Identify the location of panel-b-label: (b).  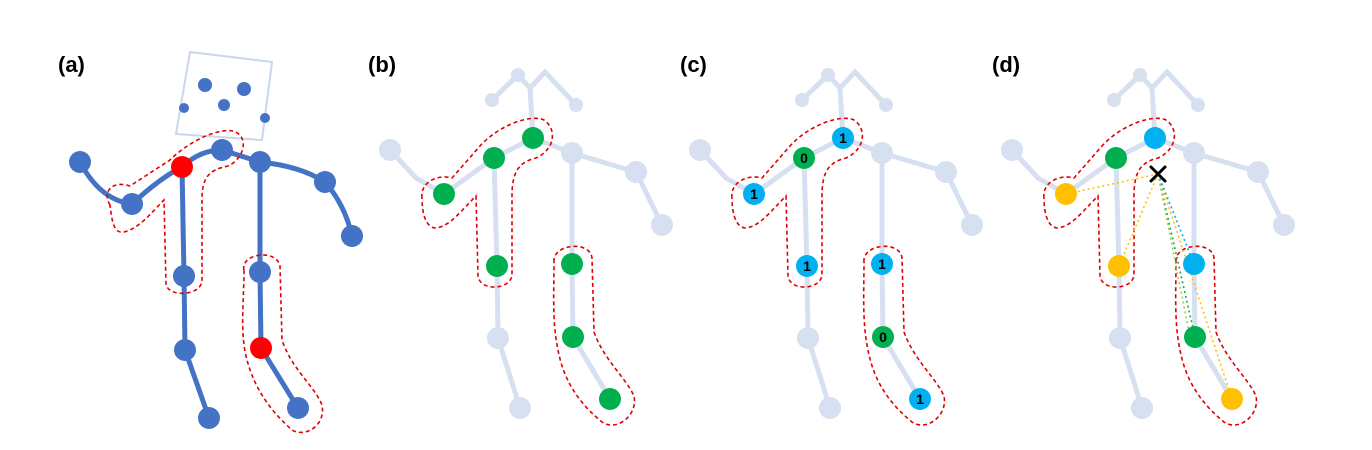
(382, 64).